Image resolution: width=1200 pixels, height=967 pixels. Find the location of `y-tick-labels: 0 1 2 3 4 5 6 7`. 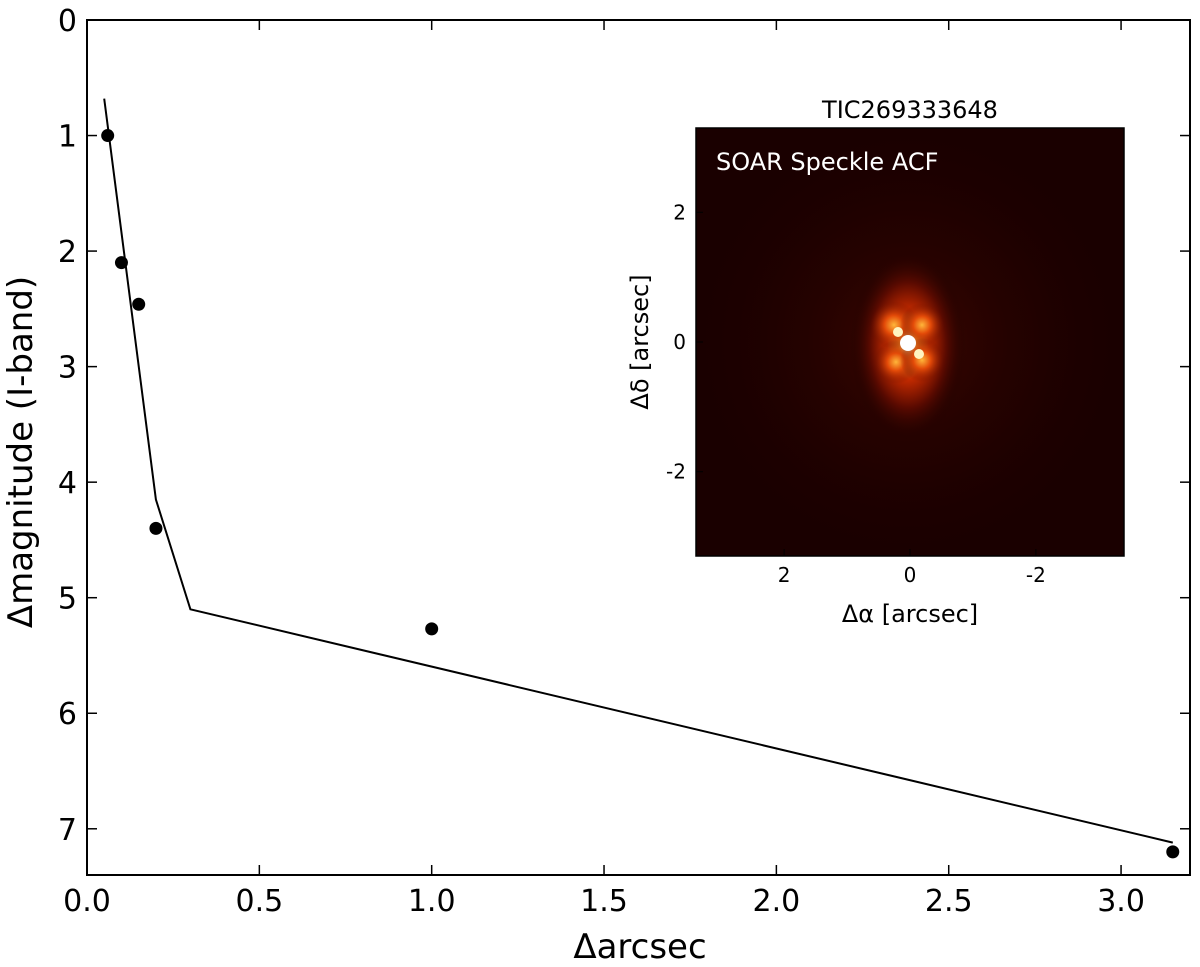

y-tick-labels: 0 1 2 3 4 5 6 7 is located at coordinates (67, 426).